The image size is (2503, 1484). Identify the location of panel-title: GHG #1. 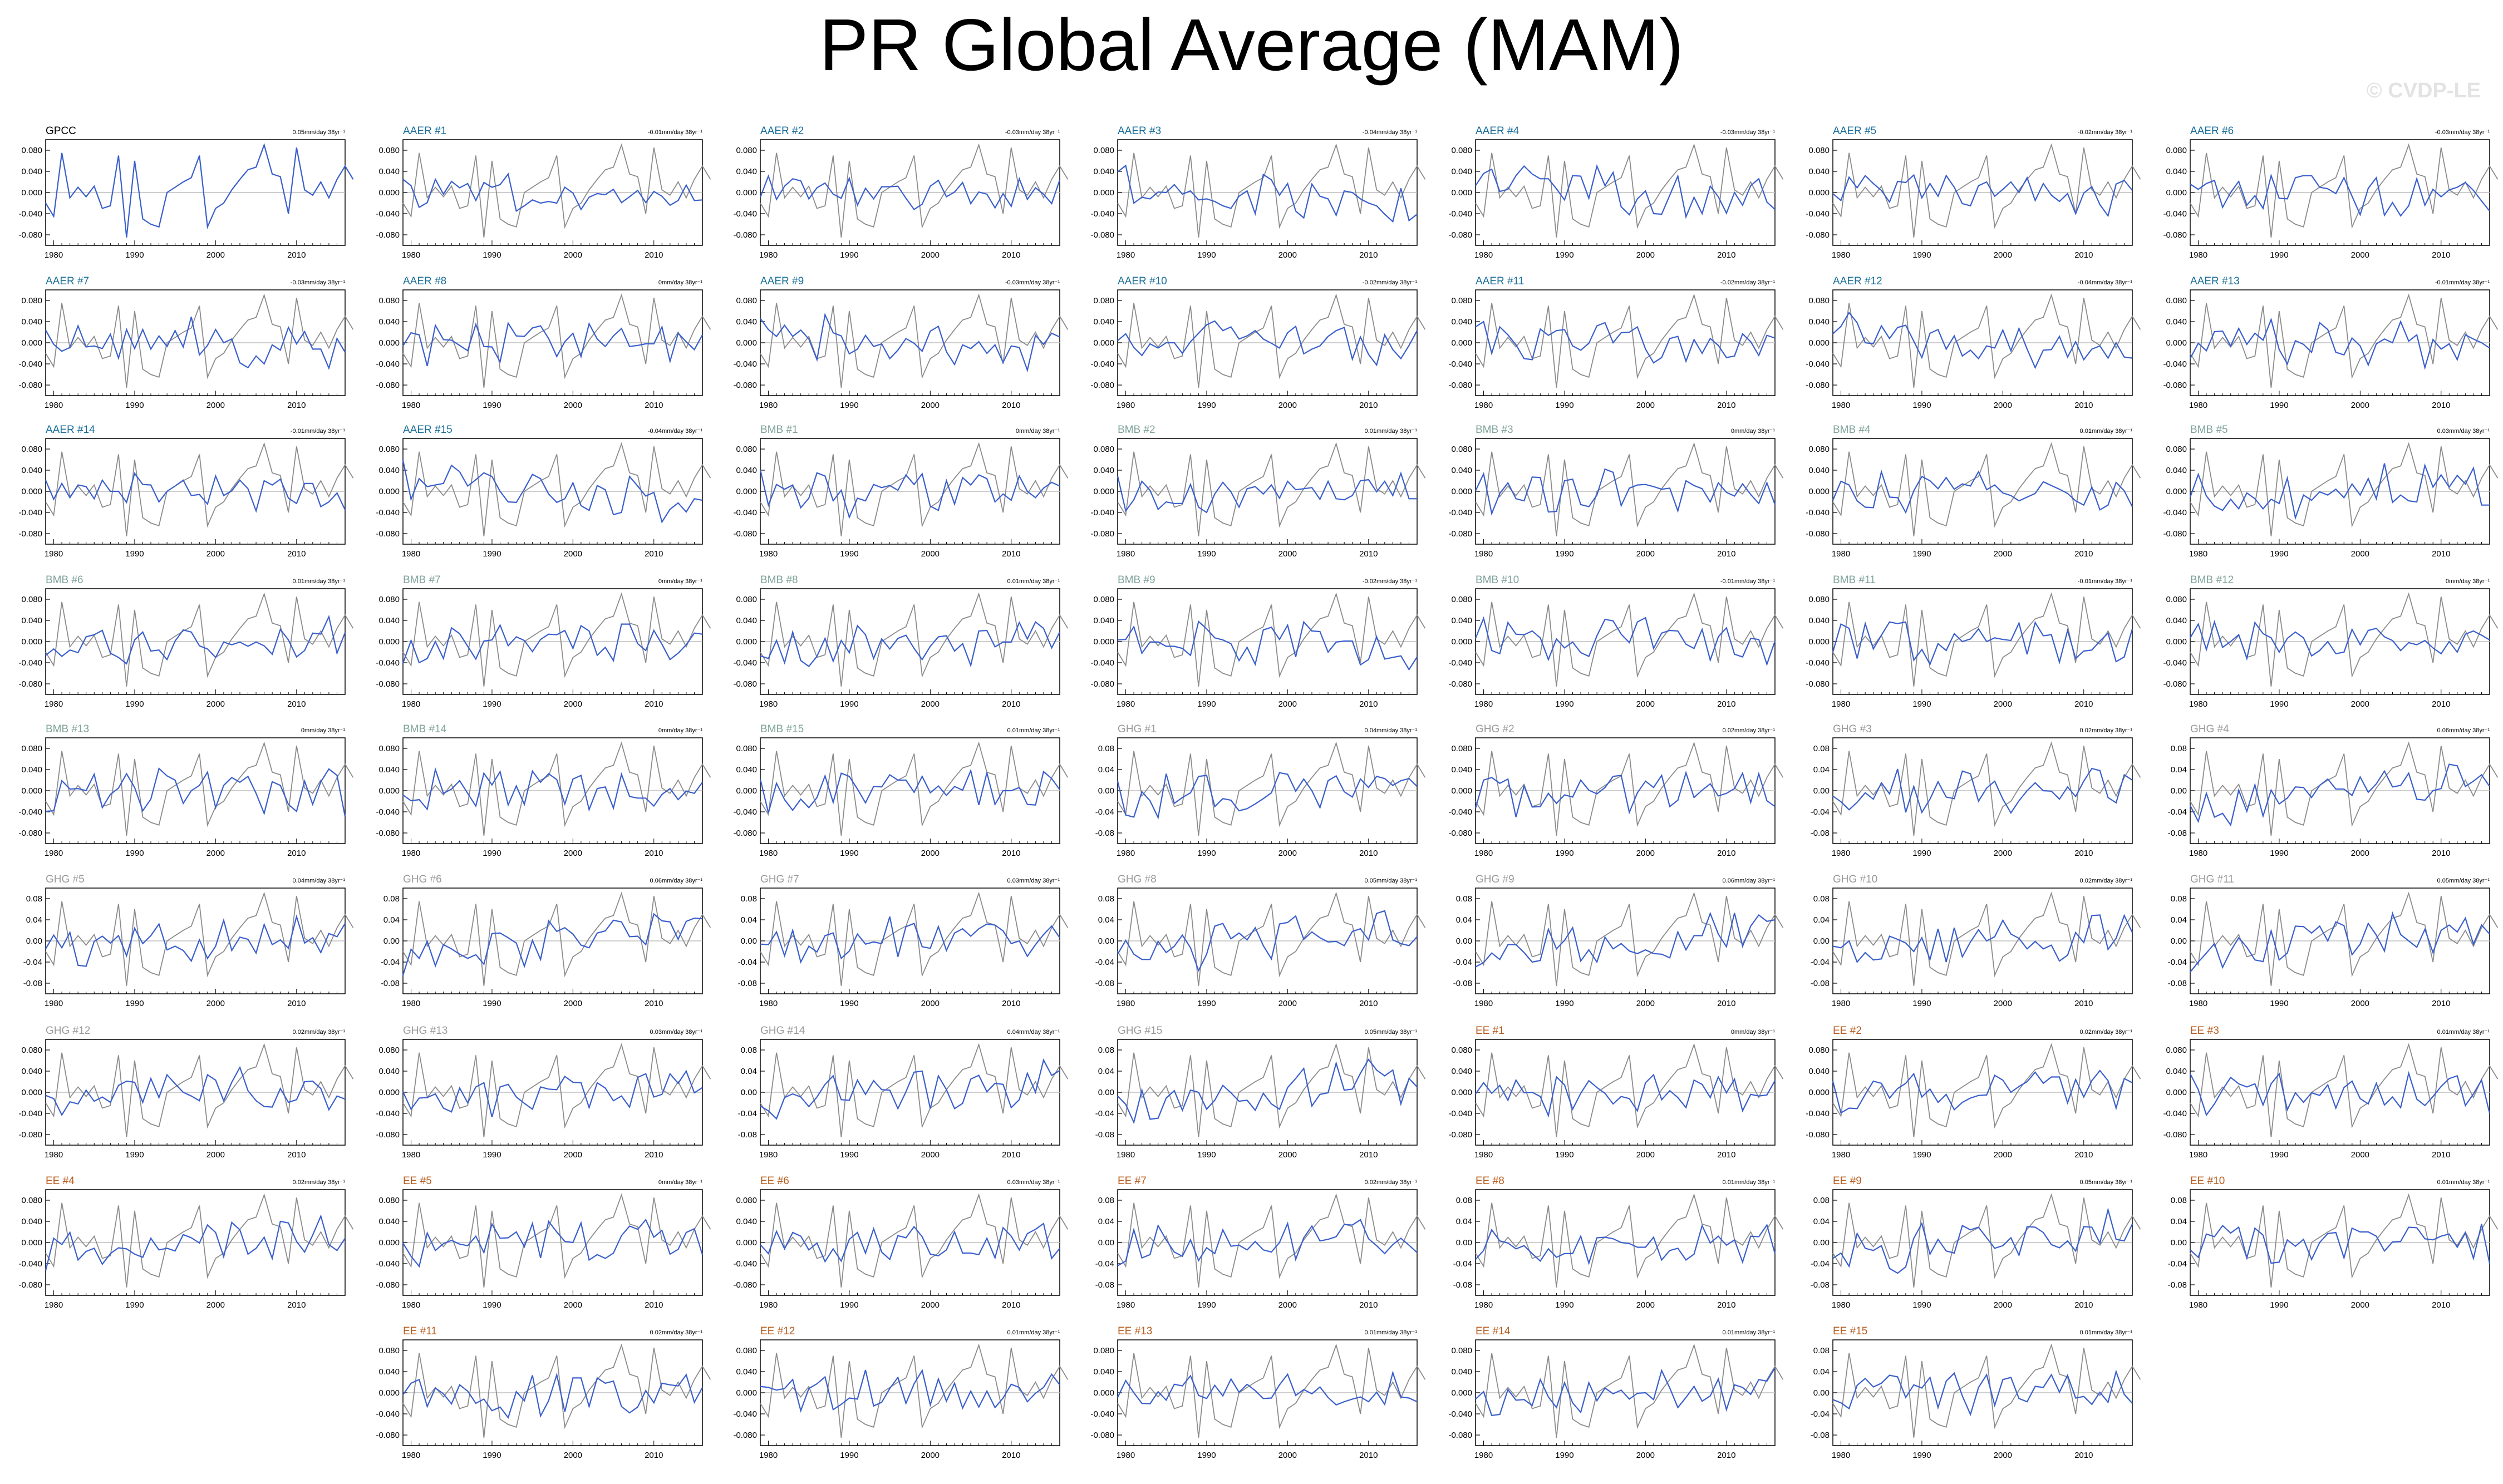
(1137, 729).